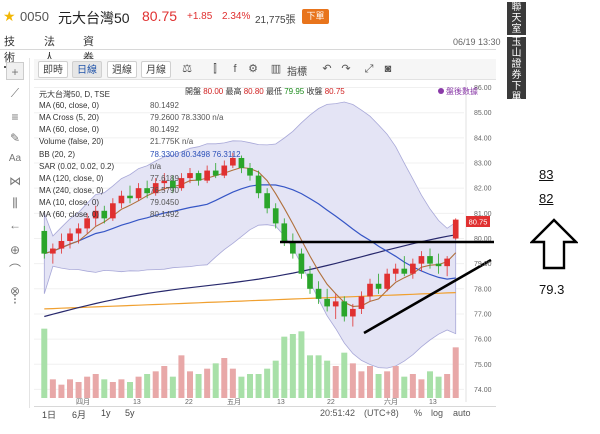 Image resolution: width=600 pixels, height=434 pixels. What do you see at coordinates (253, 69) in the screenshot?
I see `settings-icon: ⚙` at bounding box center [253, 69].